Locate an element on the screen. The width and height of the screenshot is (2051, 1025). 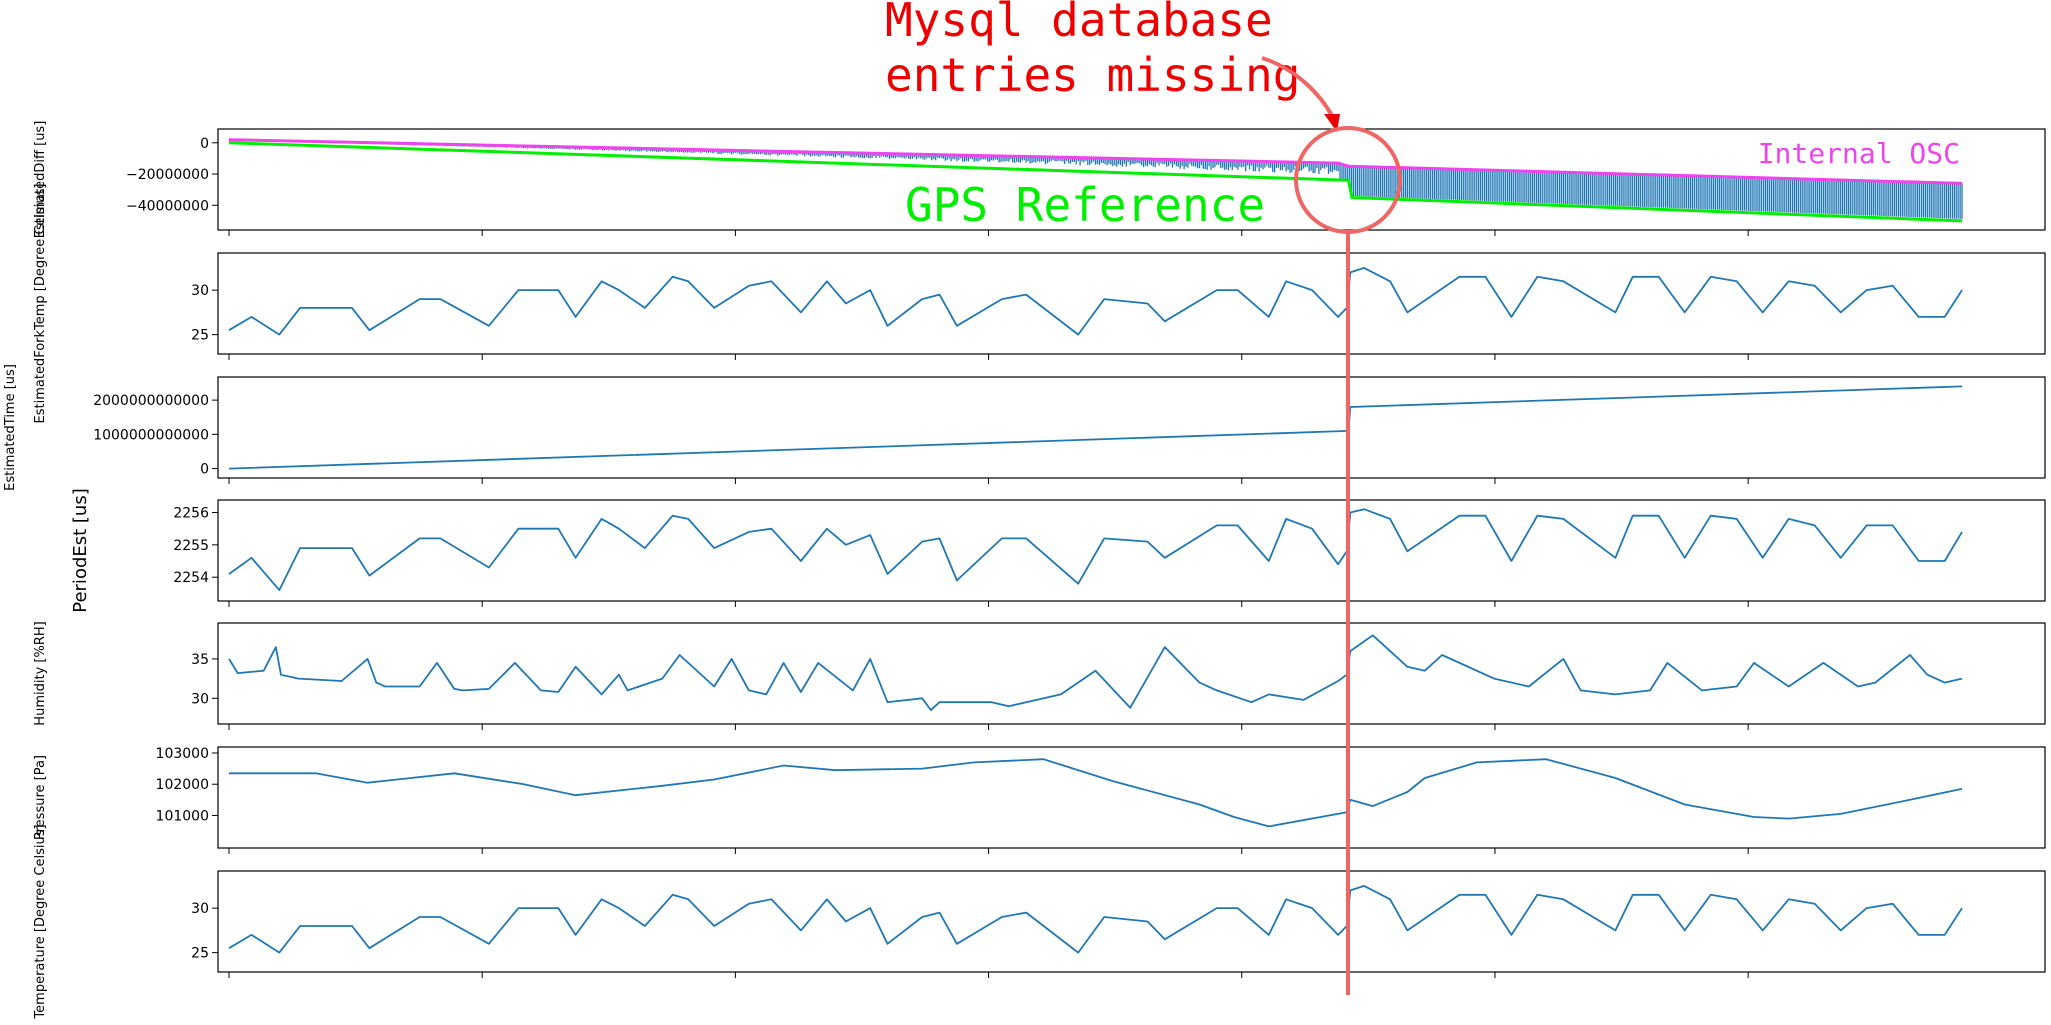
y-axis-label: EstimatedTime [us] is located at coordinates (10, 427).